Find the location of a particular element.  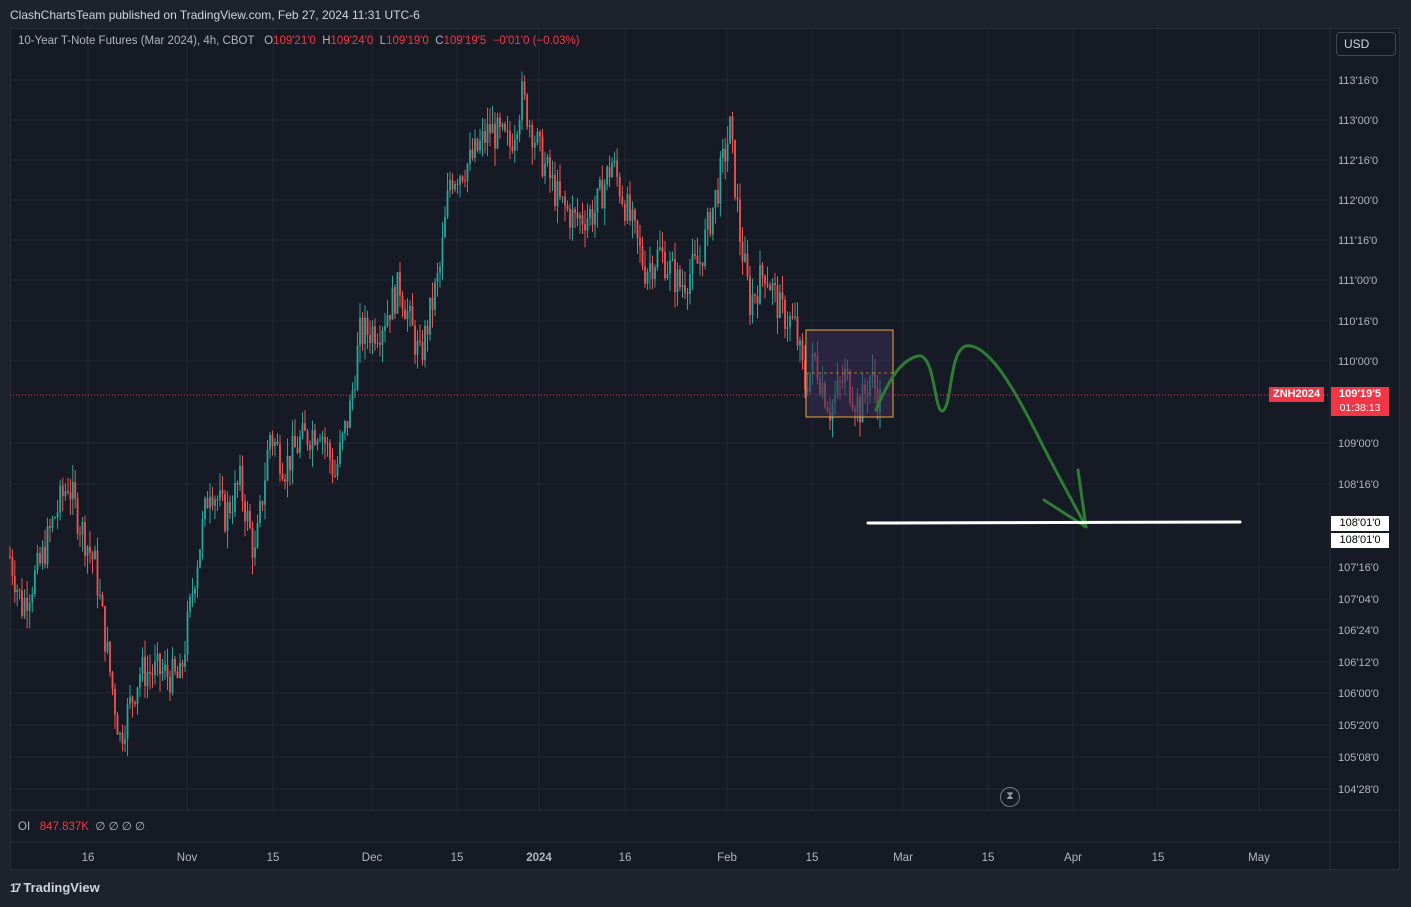

x-tick-label: Dec is located at coordinates (372, 858).